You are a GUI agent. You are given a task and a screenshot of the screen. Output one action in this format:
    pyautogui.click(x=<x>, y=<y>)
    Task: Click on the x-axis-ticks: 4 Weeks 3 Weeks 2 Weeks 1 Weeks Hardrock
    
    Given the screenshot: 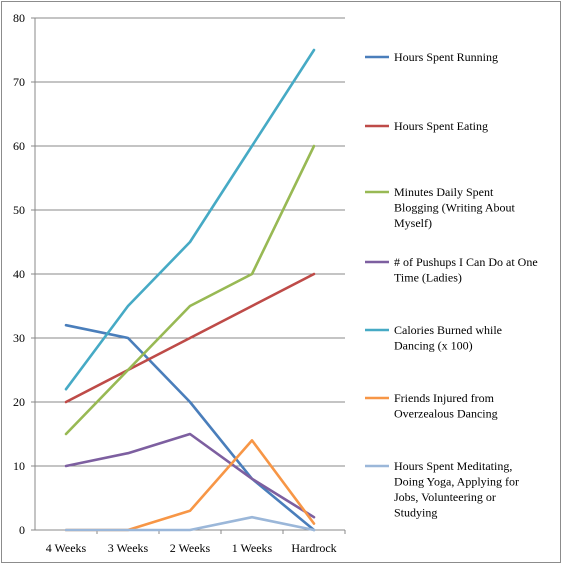 What is the action you would take?
    pyautogui.click(x=196, y=542)
    